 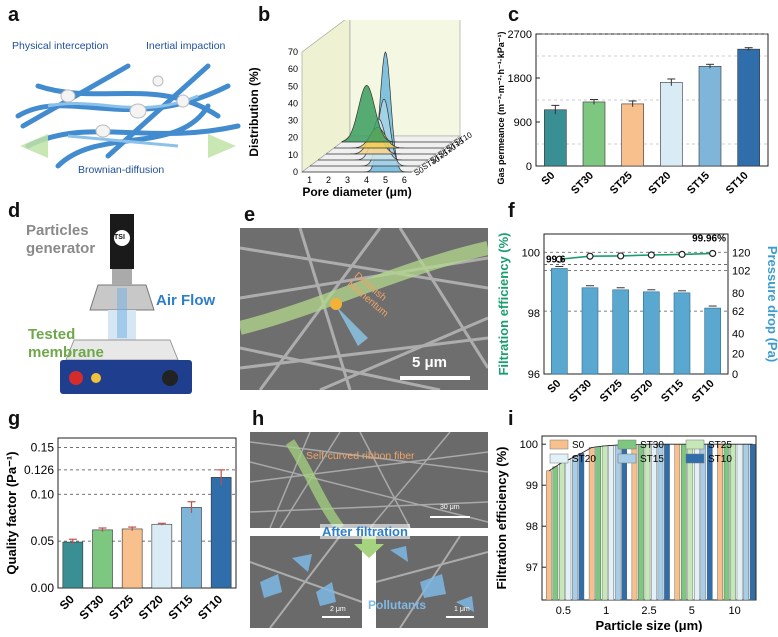 I want to click on chart-f-bar-st15, so click(x=682, y=333).